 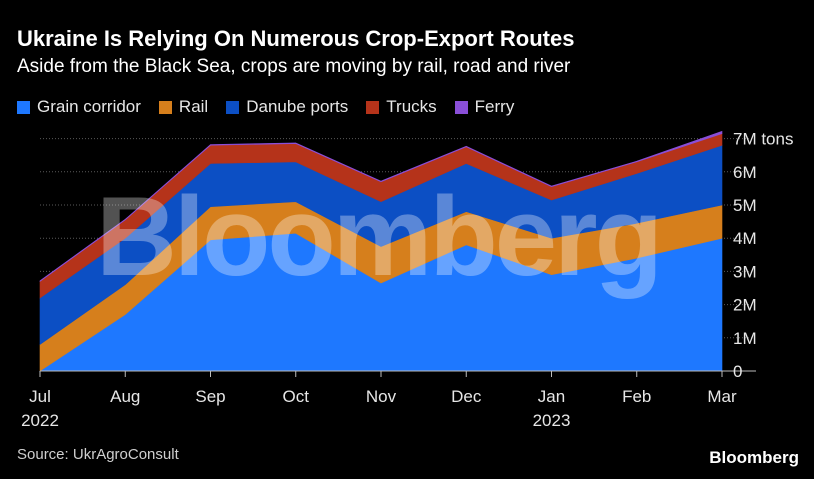 I want to click on y-tick-label: 4M, so click(x=745, y=238).